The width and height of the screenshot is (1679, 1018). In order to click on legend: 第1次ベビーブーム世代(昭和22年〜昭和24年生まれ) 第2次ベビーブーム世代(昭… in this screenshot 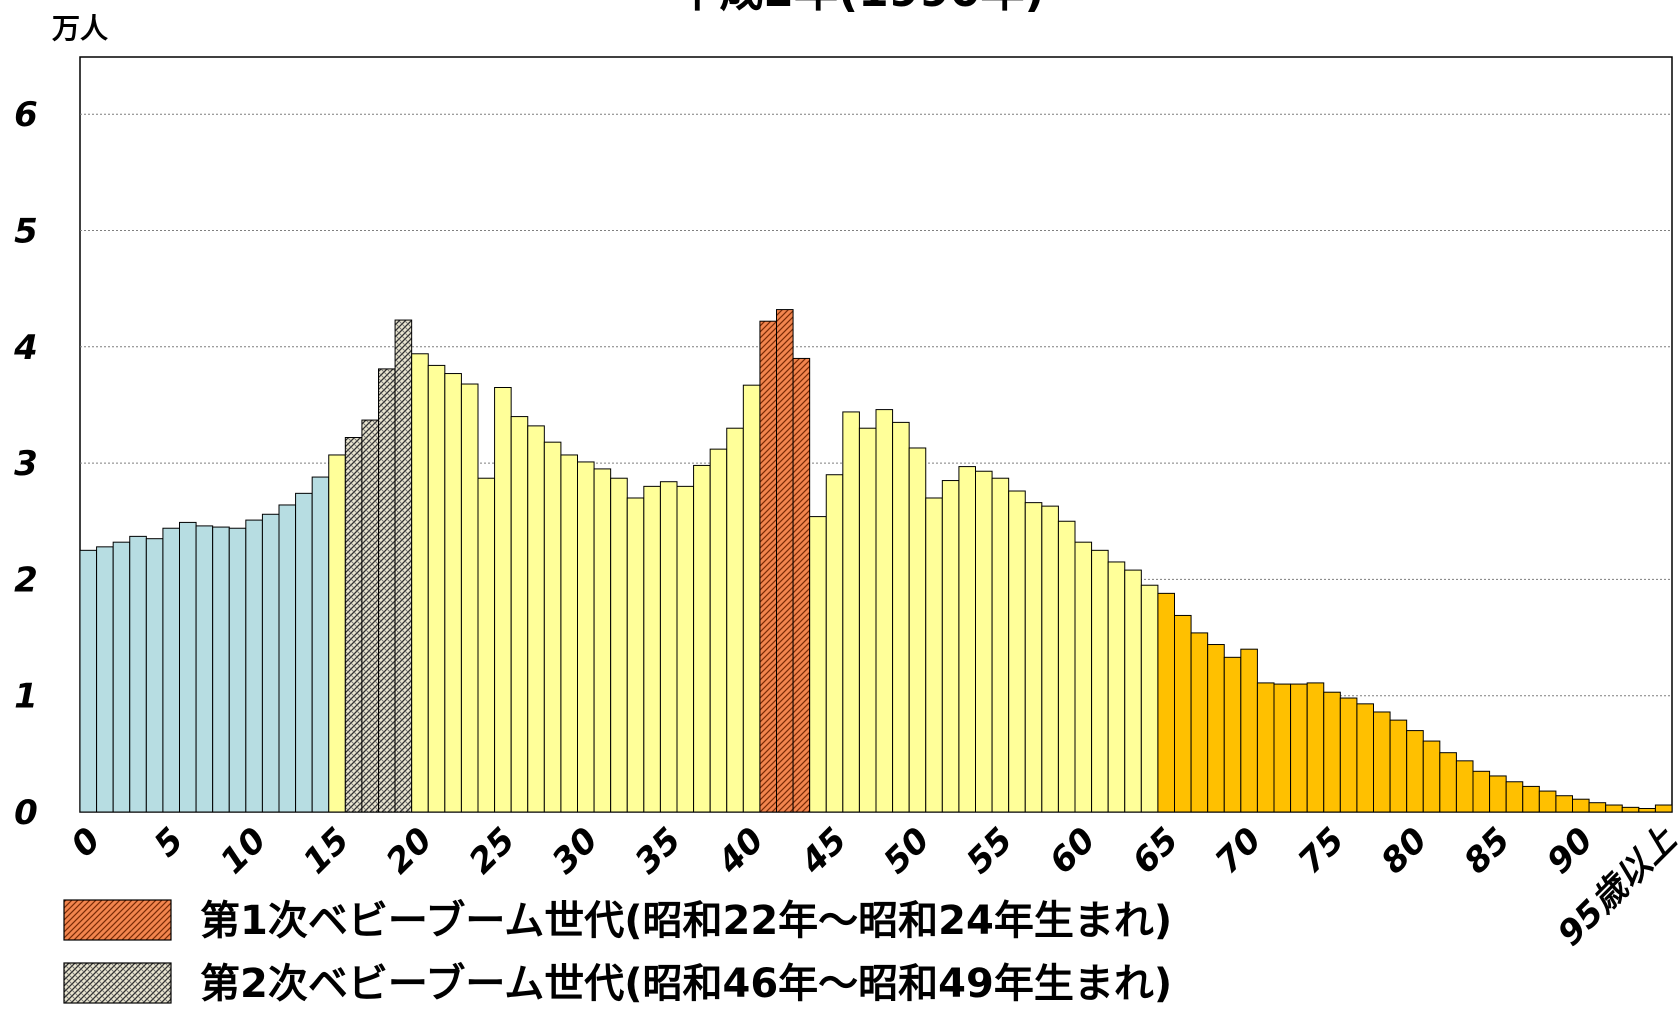, I will do `click(617, 952)`.